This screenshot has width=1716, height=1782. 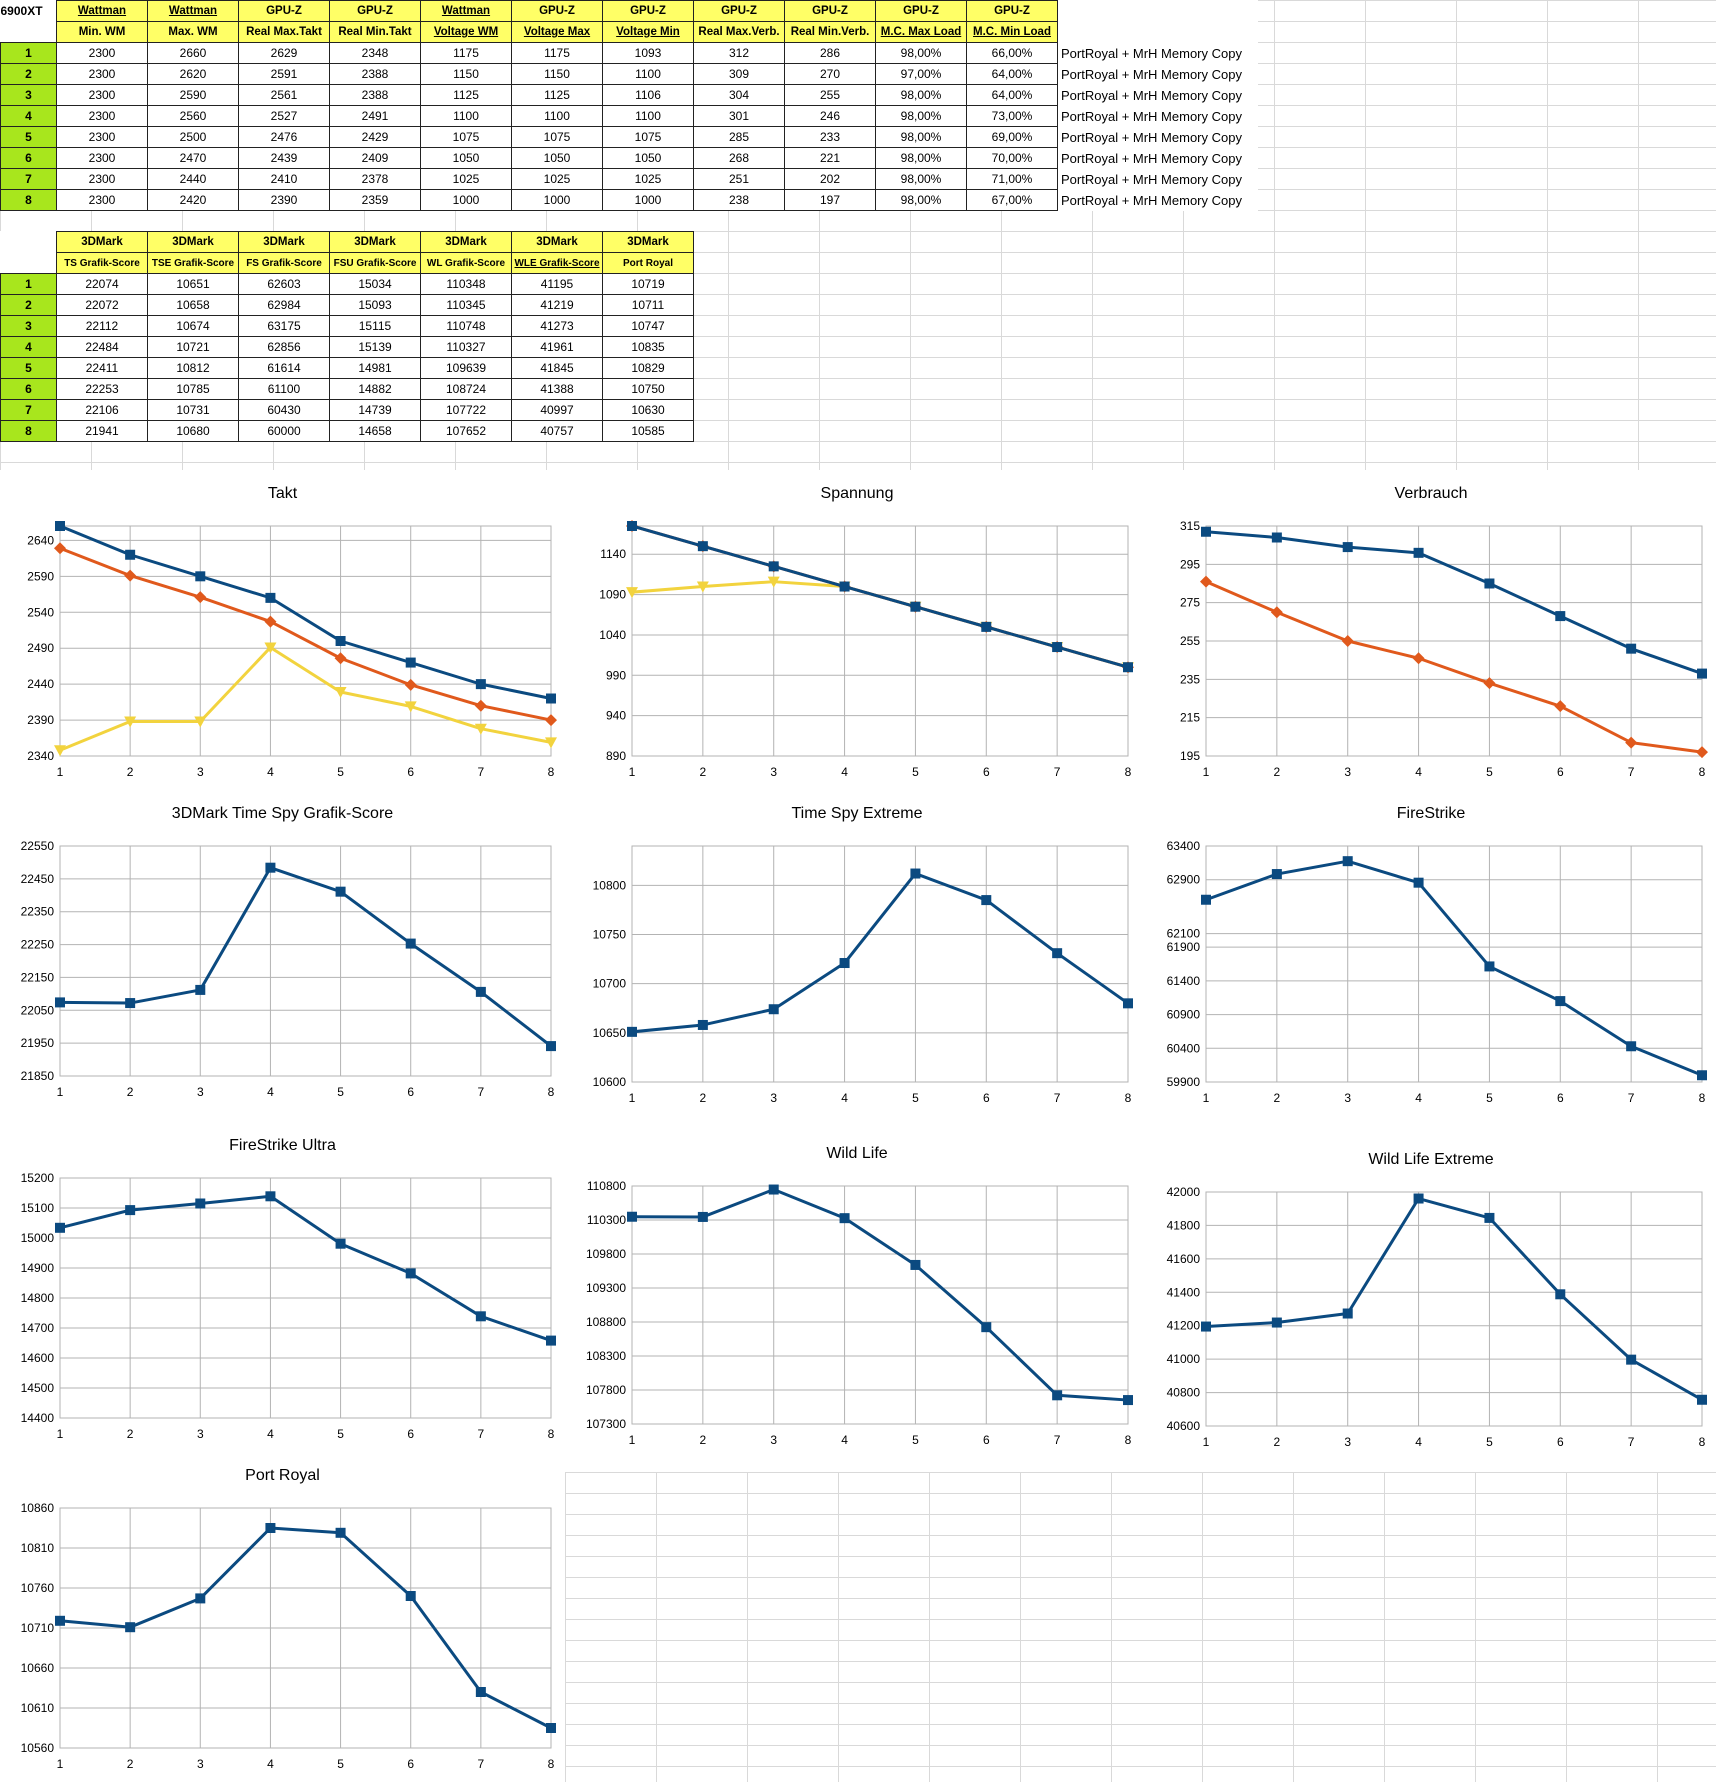 What do you see at coordinates (28, 410) in the screenshot?
I see `row-number: 7` at bounding box center [28, 410].